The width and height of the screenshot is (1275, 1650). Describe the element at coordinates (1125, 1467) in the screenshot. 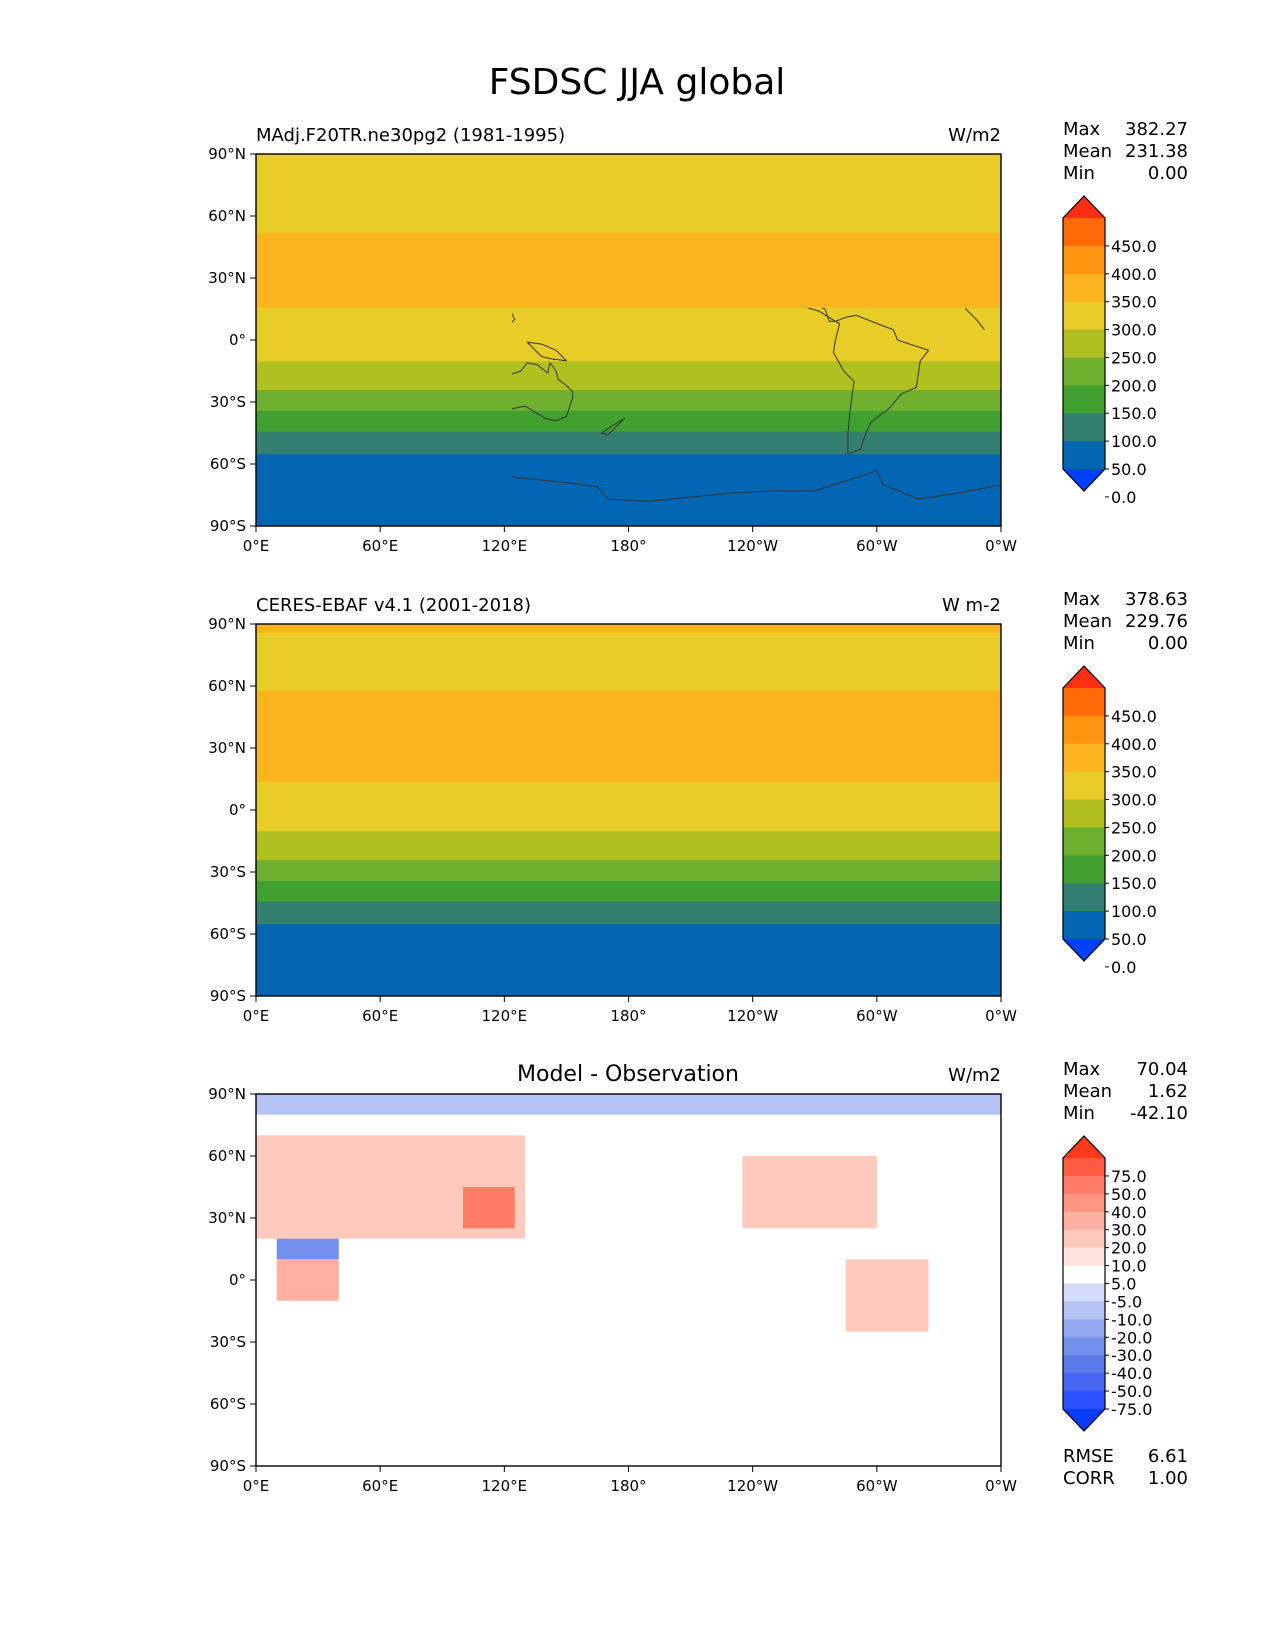

I see `diff-extra-stats: RMSE 6.61 CORR 1.00` at that location.